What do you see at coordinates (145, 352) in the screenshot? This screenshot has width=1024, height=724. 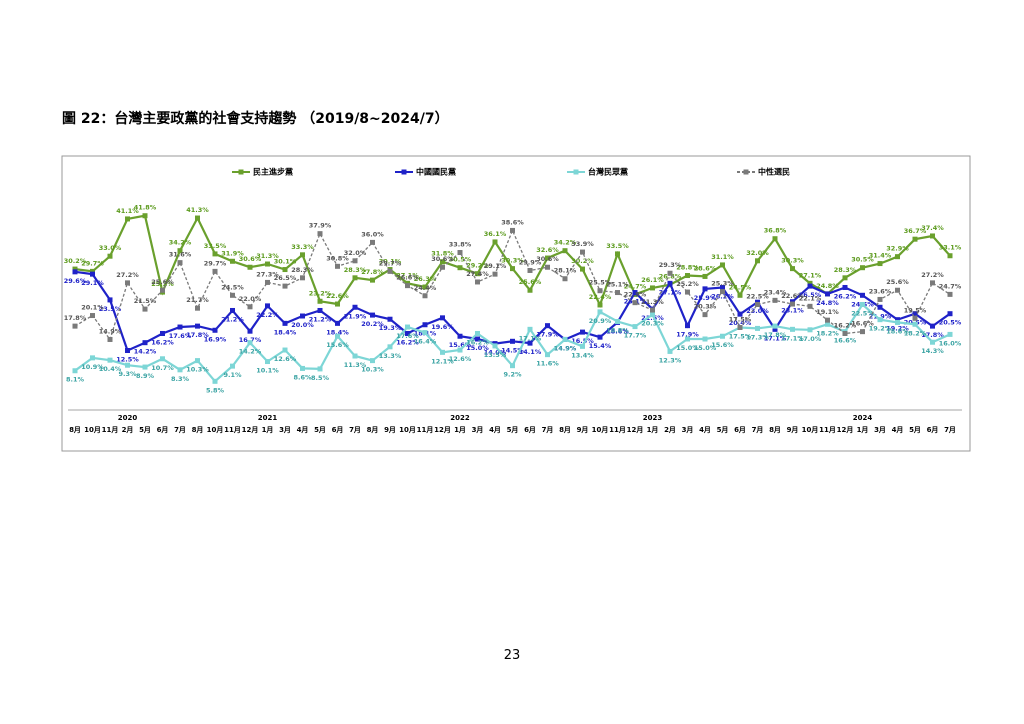 I see `value-label: 14.2%` at bounding box center [145, 352].